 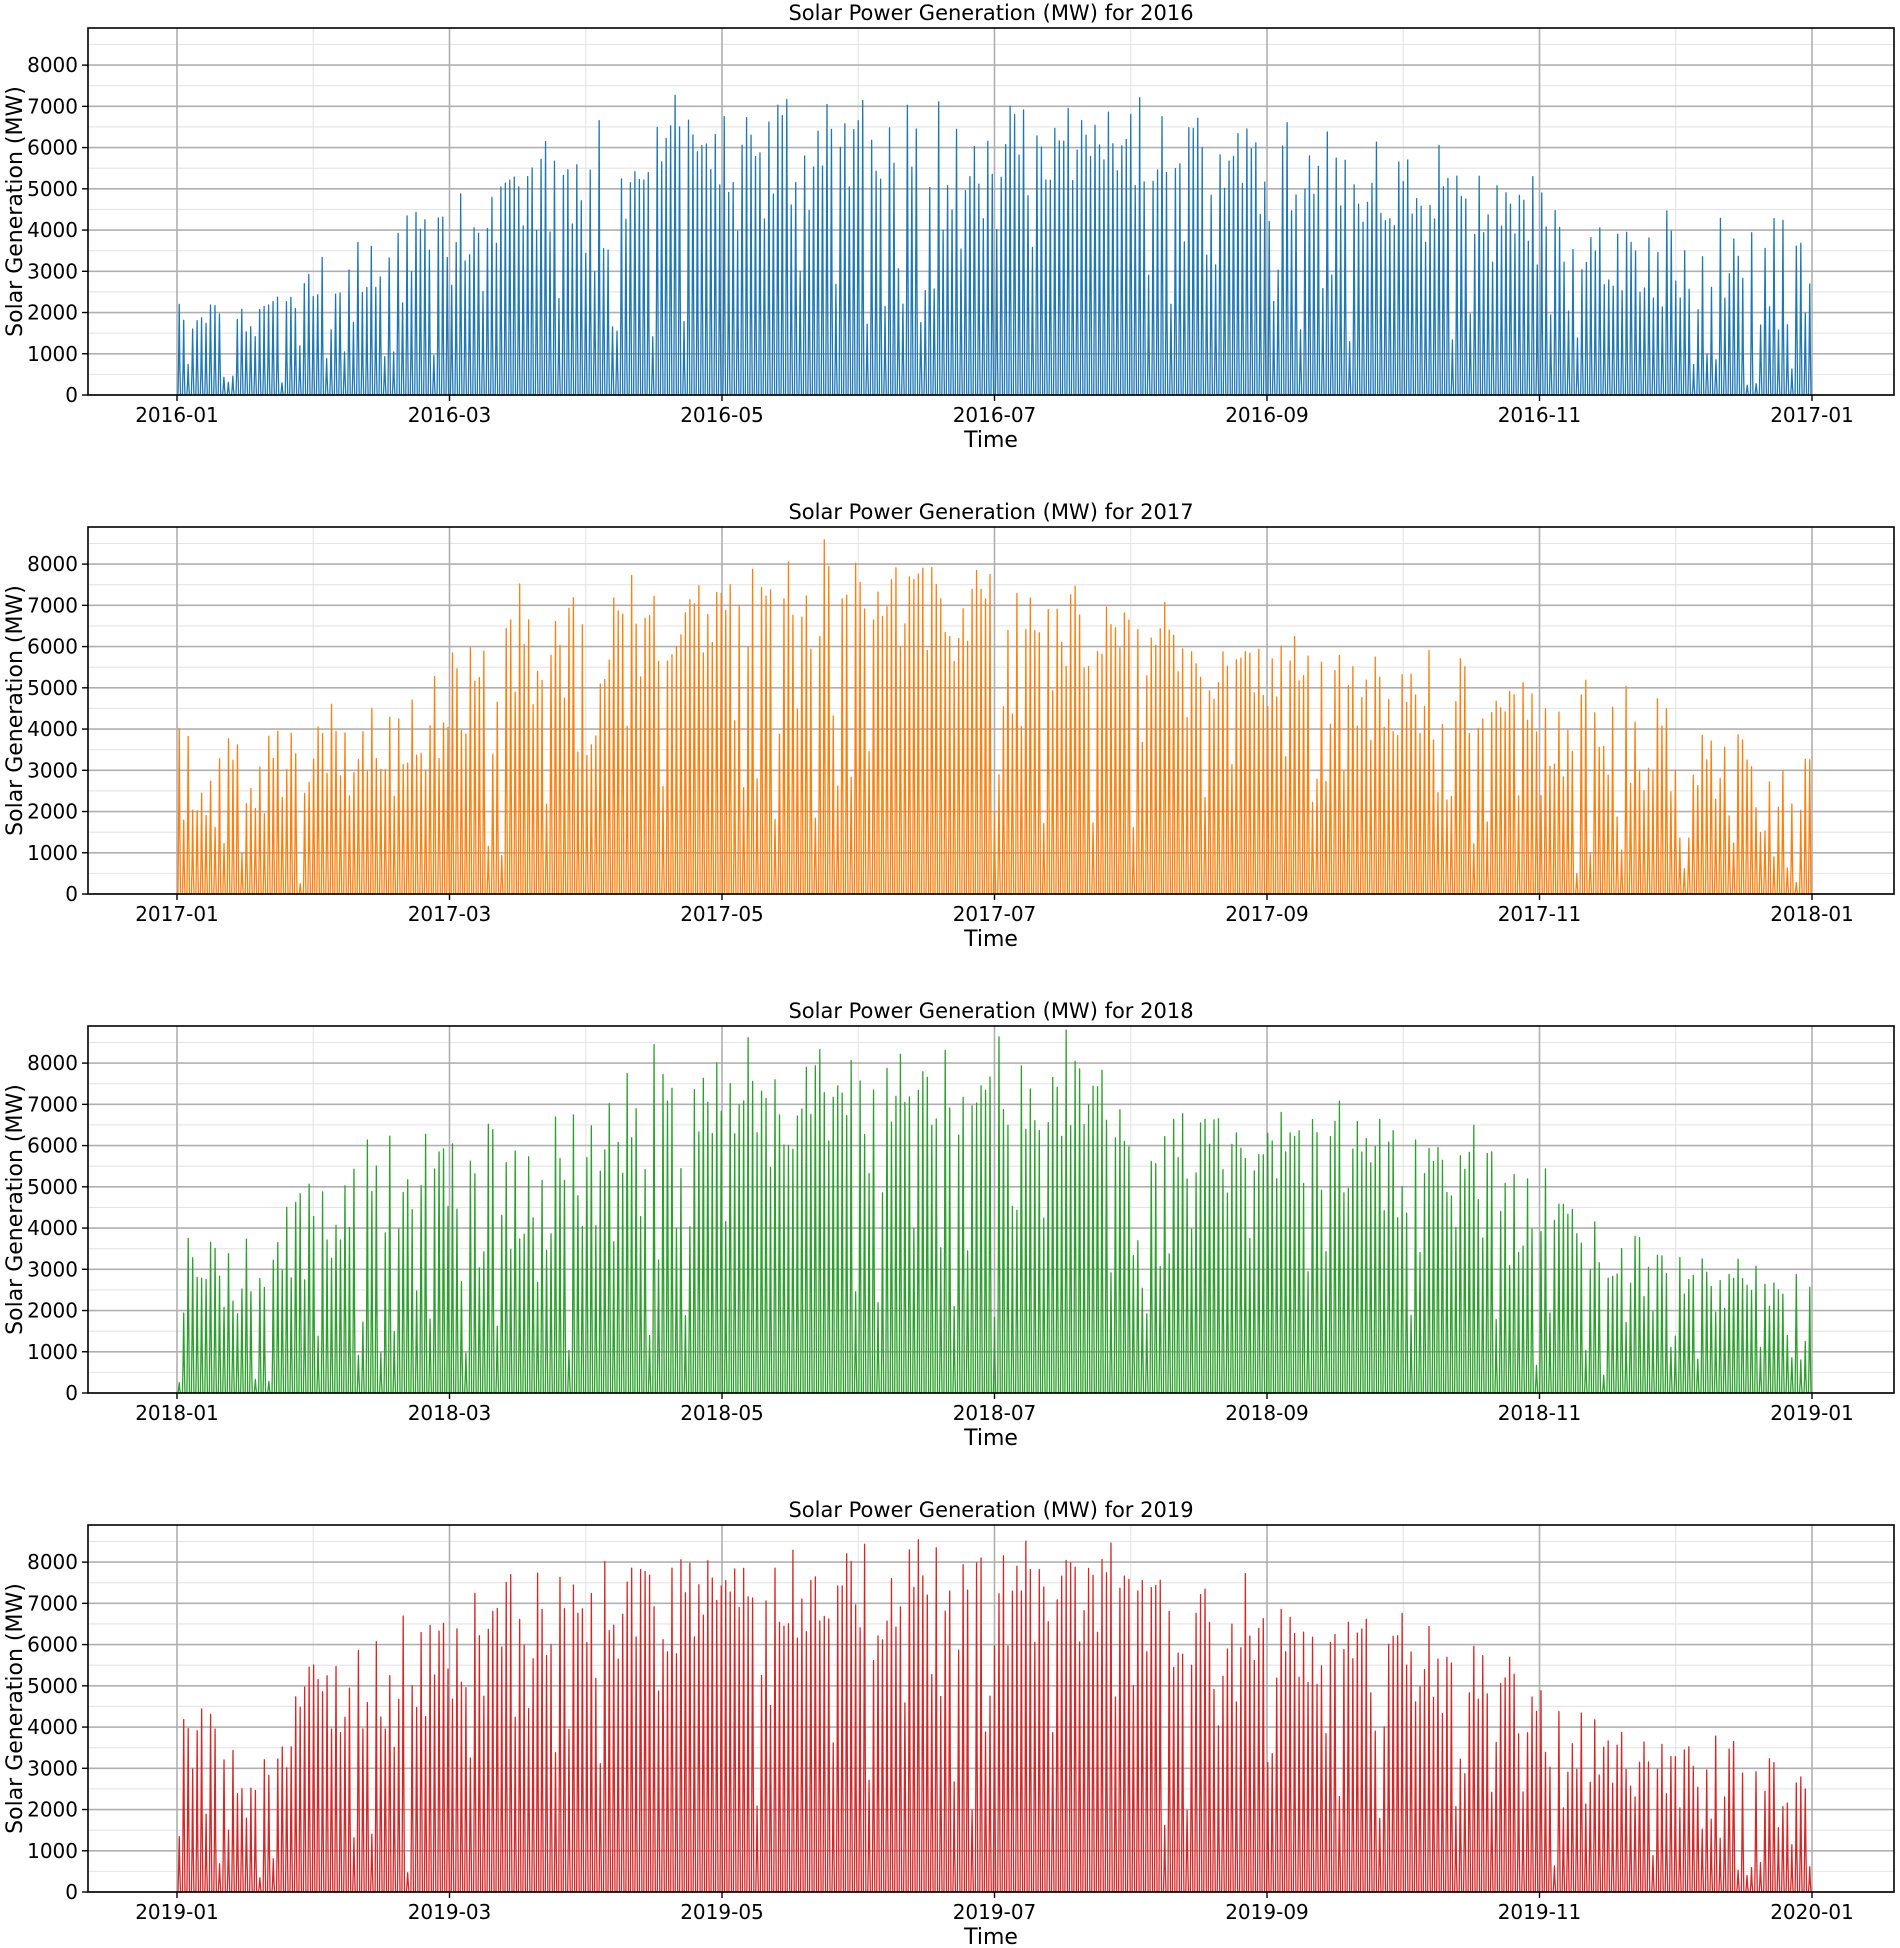 What do you see at coordinates (1267, 914) in the screenshot?
I see `x-tick-label: 2017-09` at bounding box center [1267, 914].